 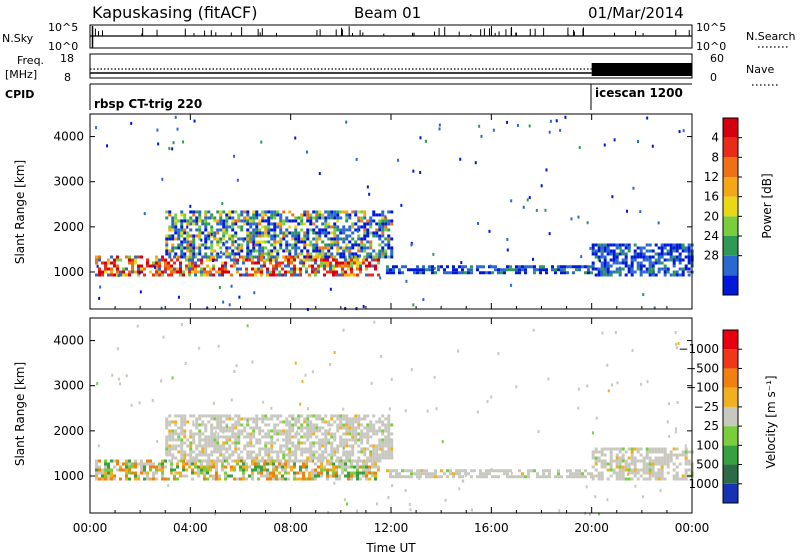 What do you see at coordinates (19, 94) in the screenshot?
I see `cpid-label: CPID` at bounding box center [19, 94].